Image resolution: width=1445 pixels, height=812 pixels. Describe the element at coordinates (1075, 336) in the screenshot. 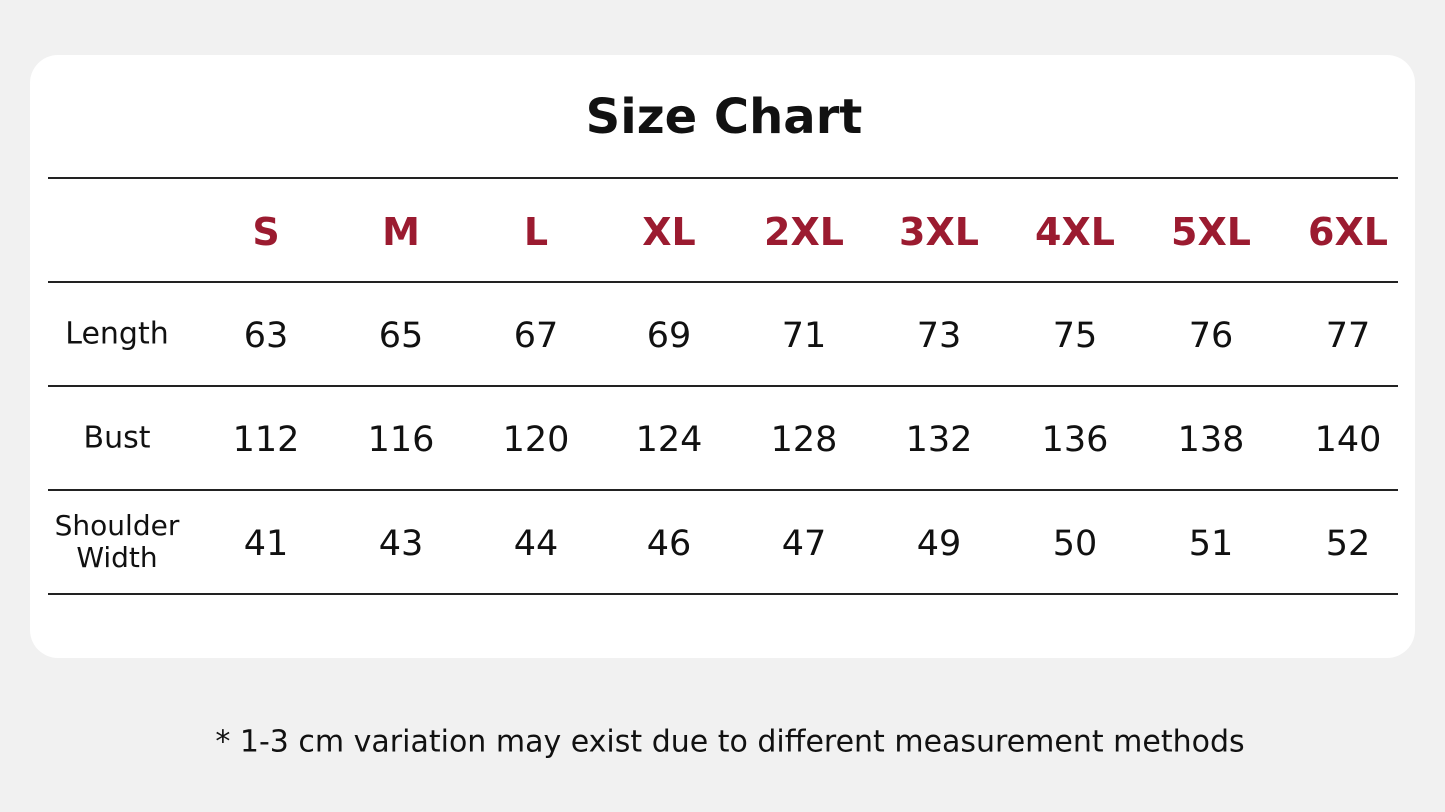

I see `cell-value: 75` at that location.